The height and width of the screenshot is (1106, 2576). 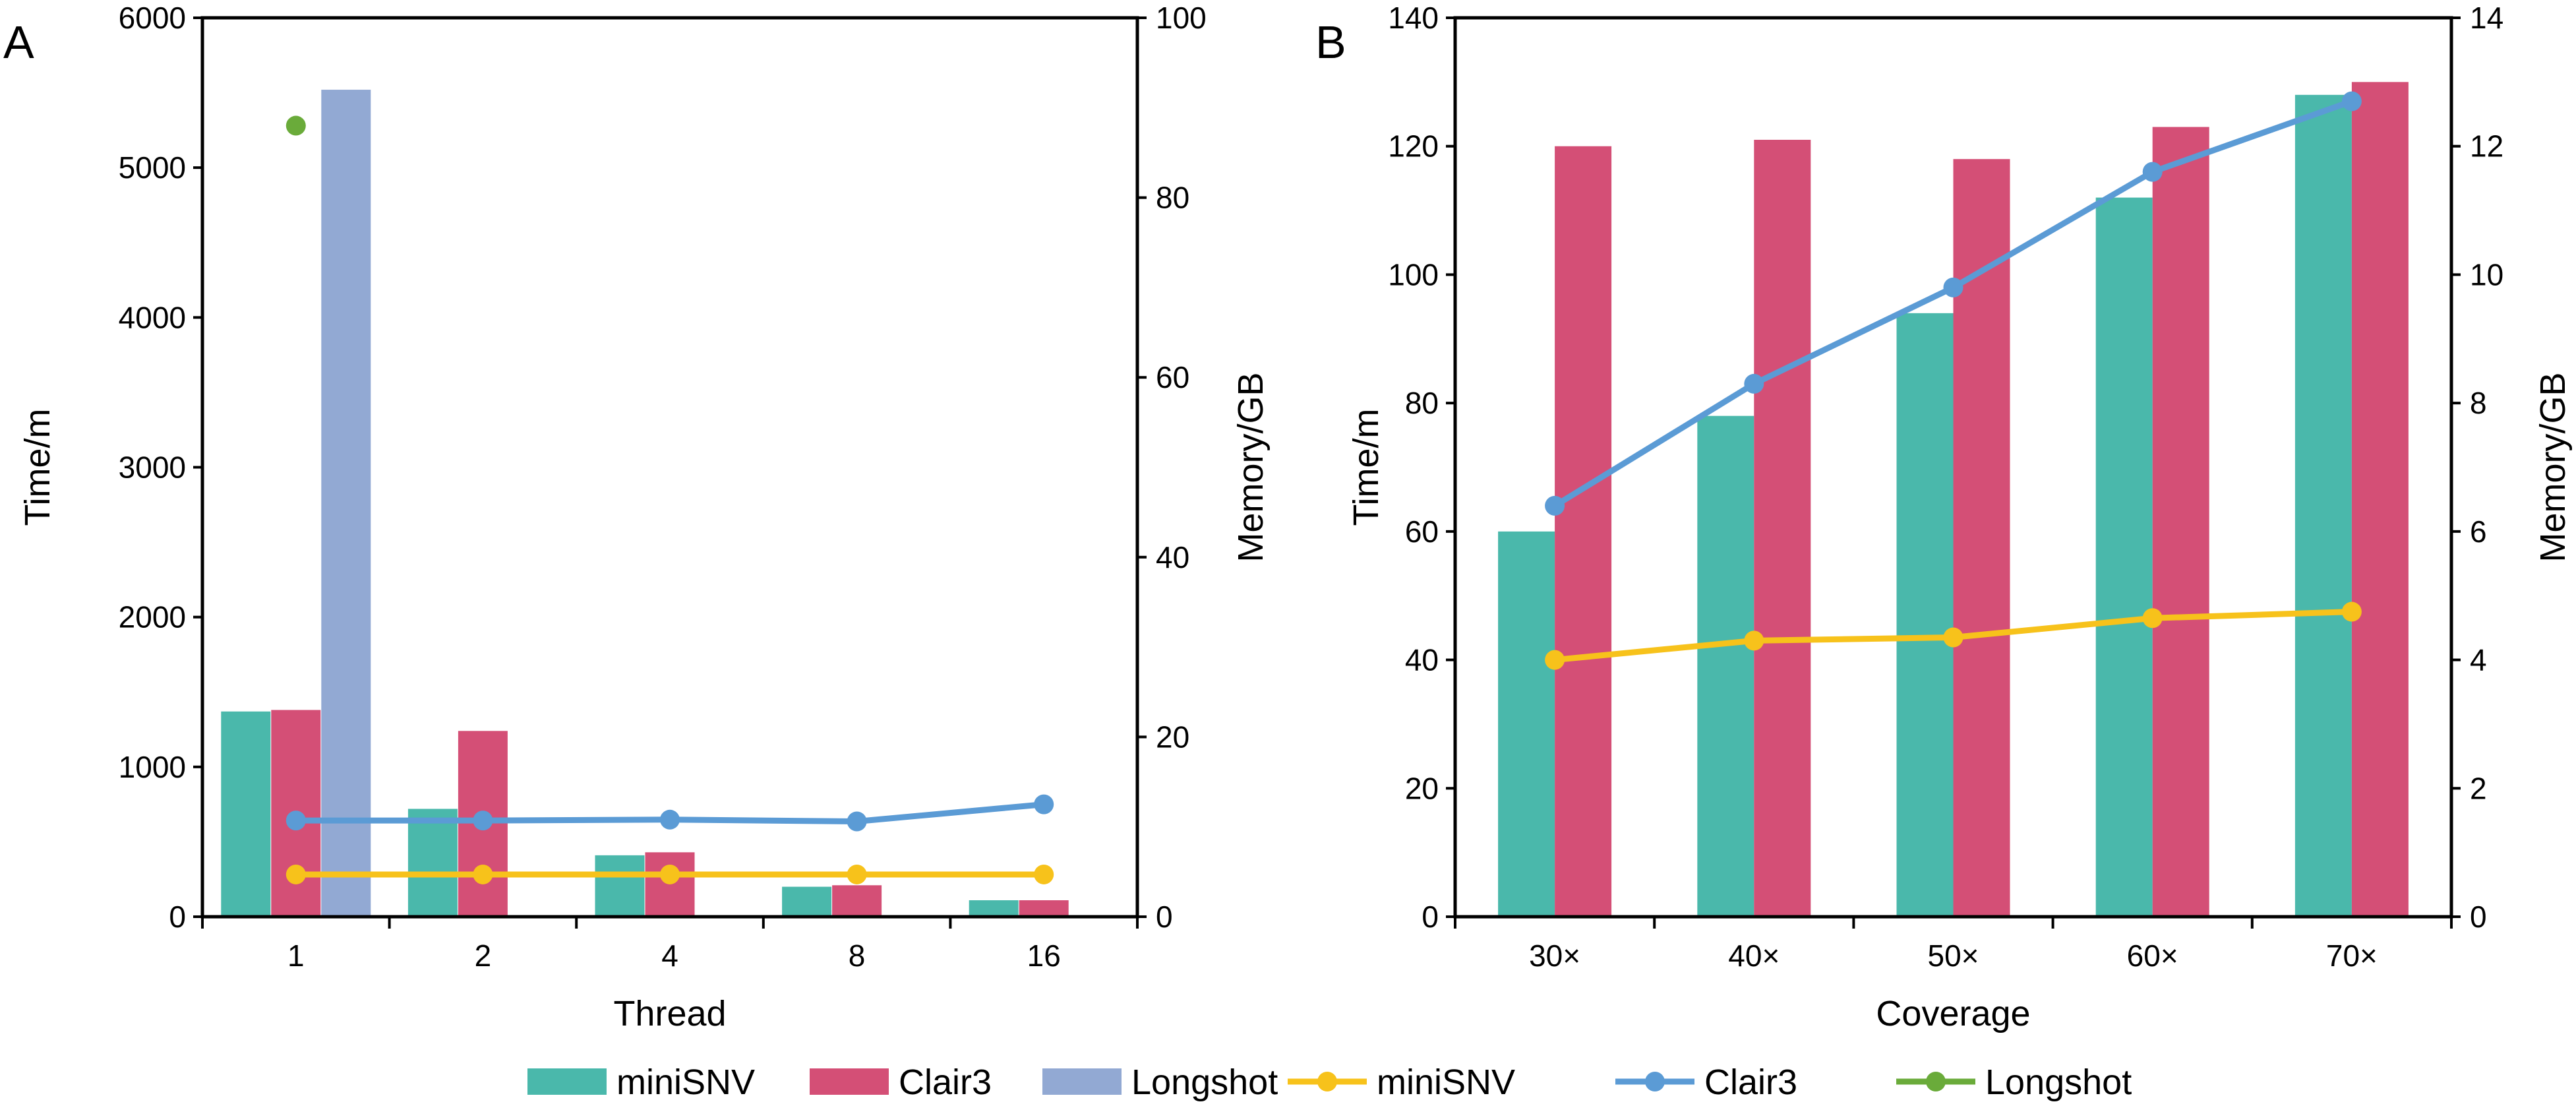 I want to click on y-tick-label: 80, so click(x=1422, y=403).